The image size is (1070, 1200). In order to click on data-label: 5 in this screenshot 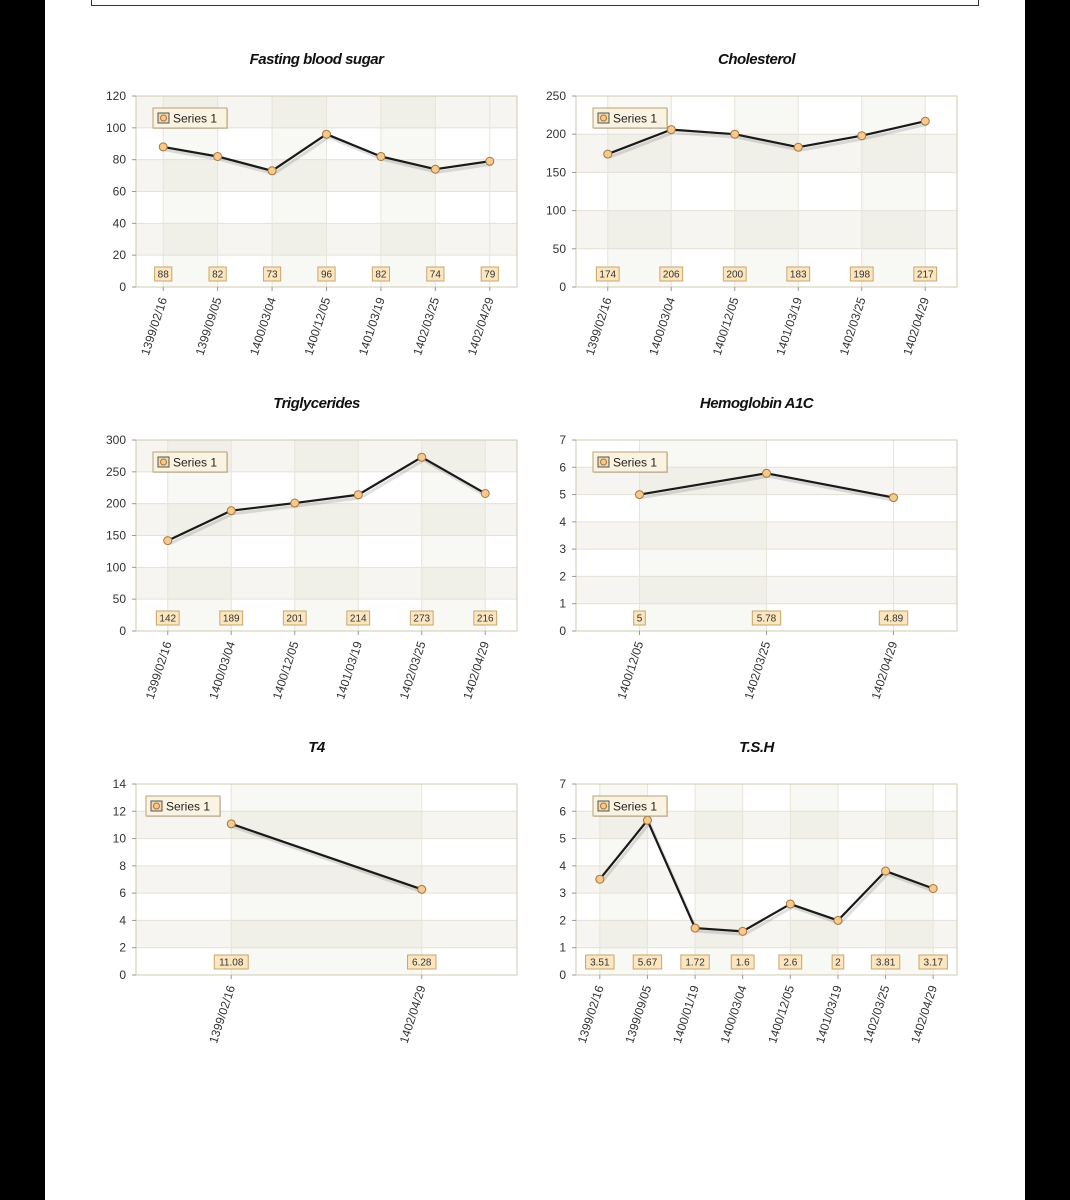, I will do `click(639, 618)`.